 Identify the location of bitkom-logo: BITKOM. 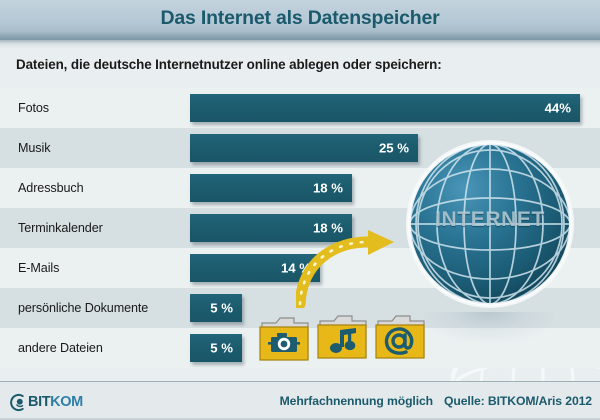
(63, 402).